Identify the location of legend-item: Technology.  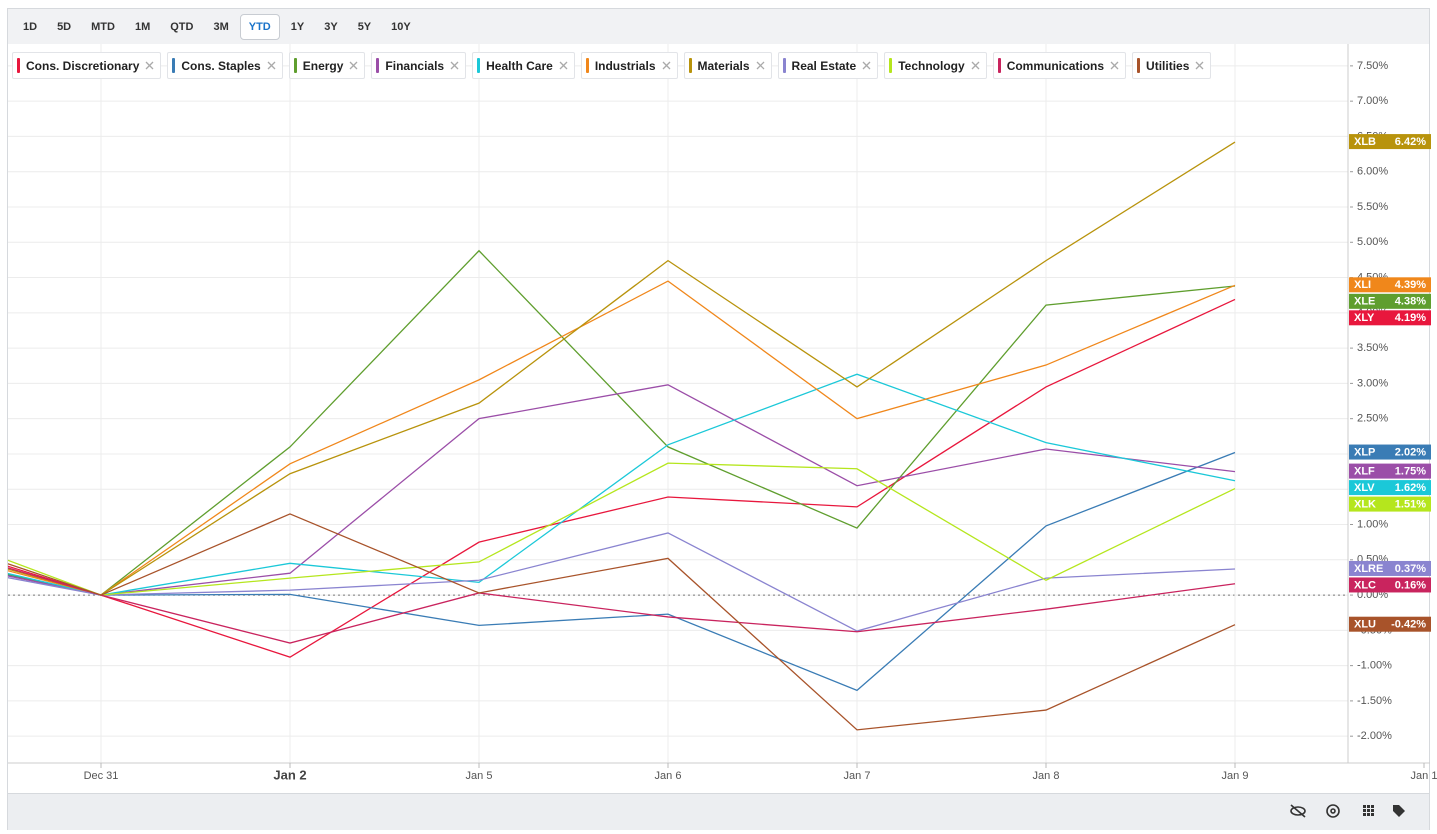
(935, 65).